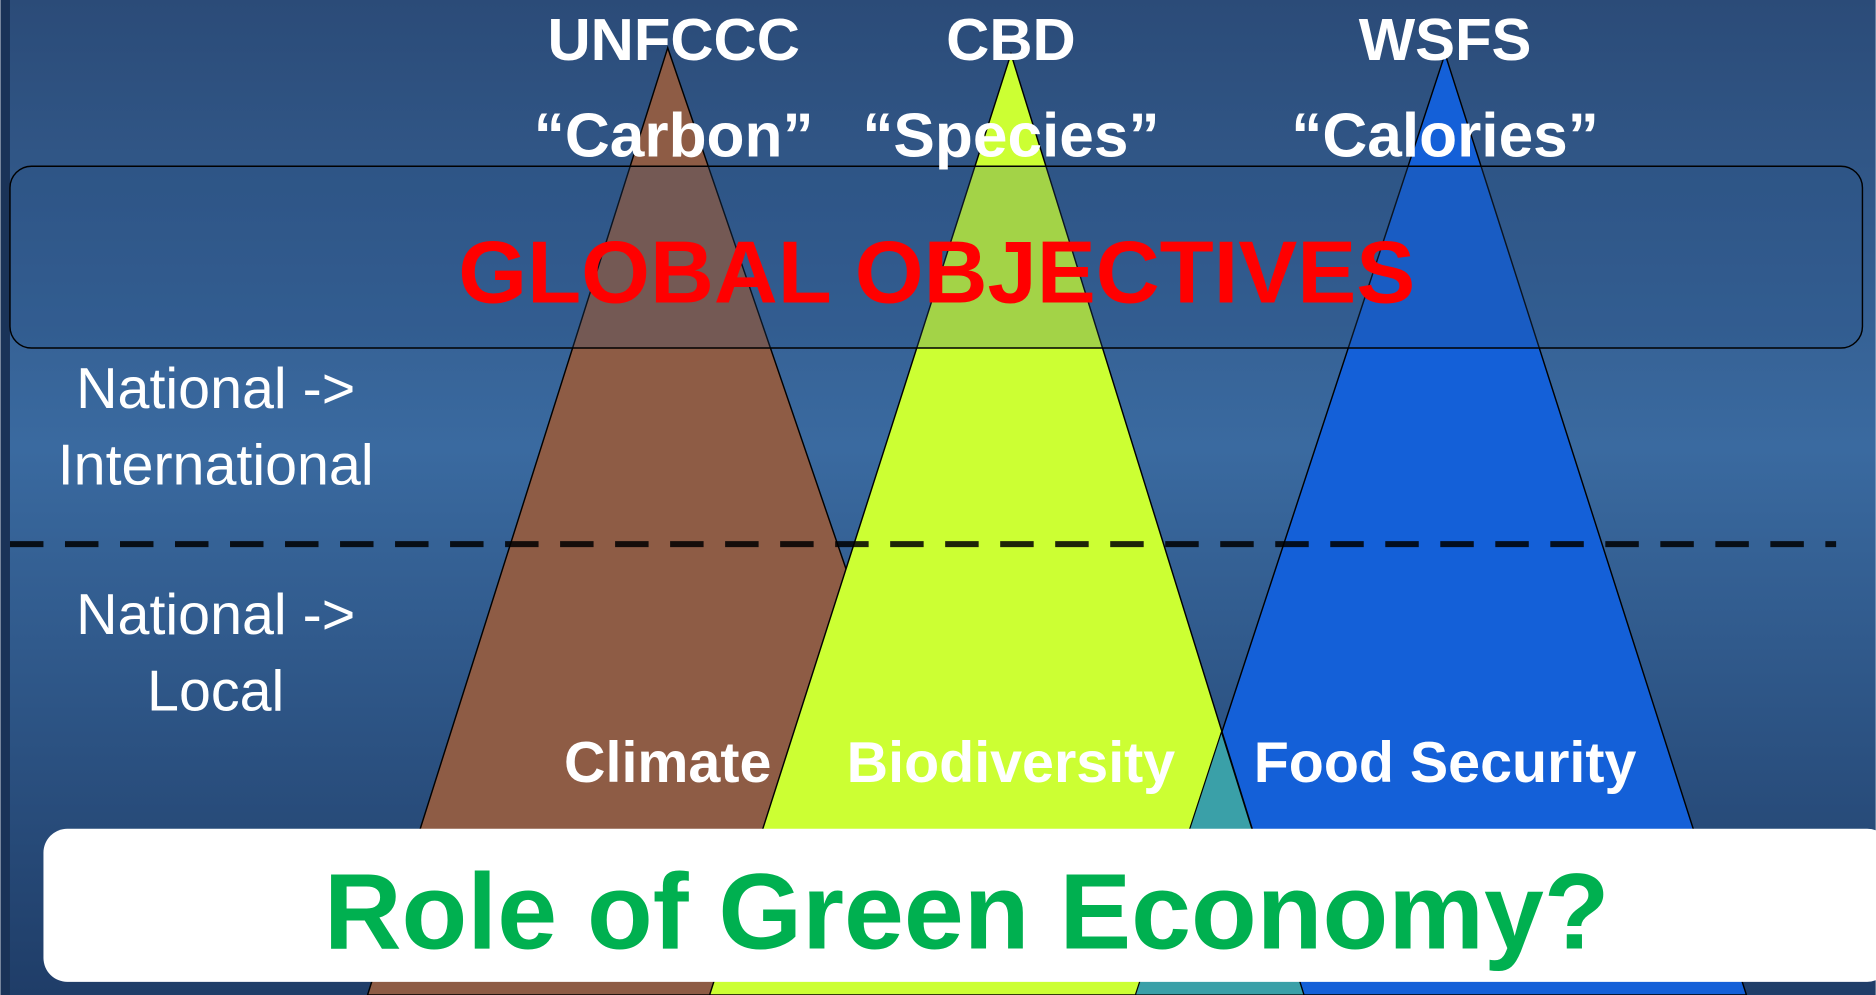 The width and height of the screenshot is (1876, 995). What do you see at coordinates (1011, 763) in the screenshot?
I see `pillar-label: Biodiversity` at bounding box center [1011, 763].